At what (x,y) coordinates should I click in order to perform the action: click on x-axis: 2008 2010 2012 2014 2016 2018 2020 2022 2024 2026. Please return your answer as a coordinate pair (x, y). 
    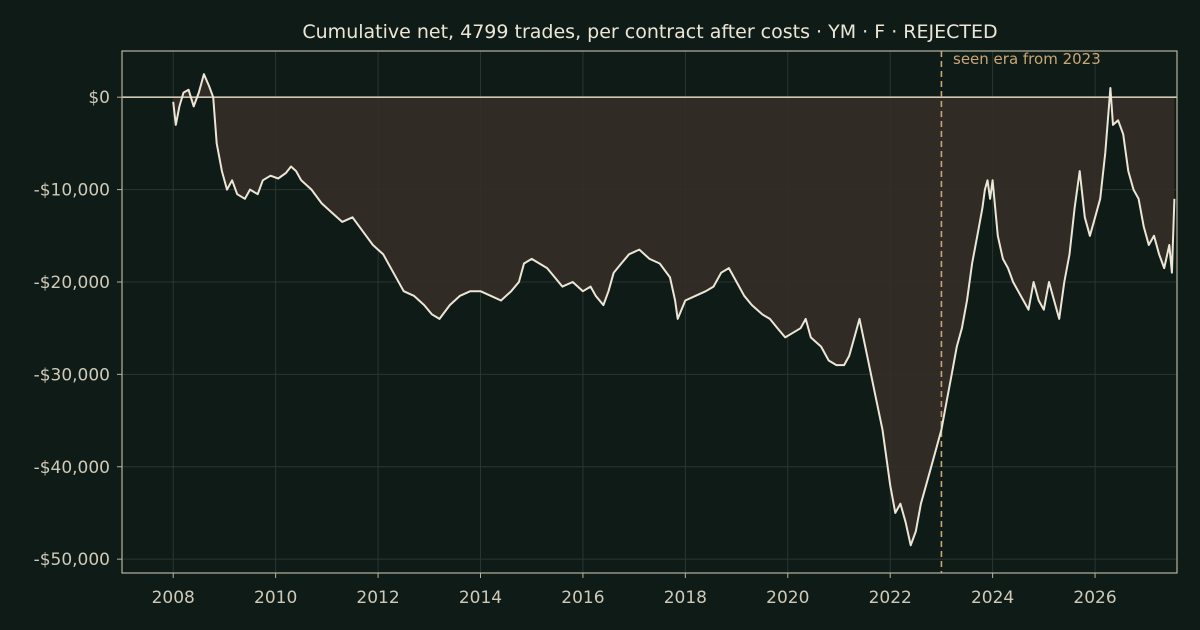
    Looking at the image, I should click on (634, 590).